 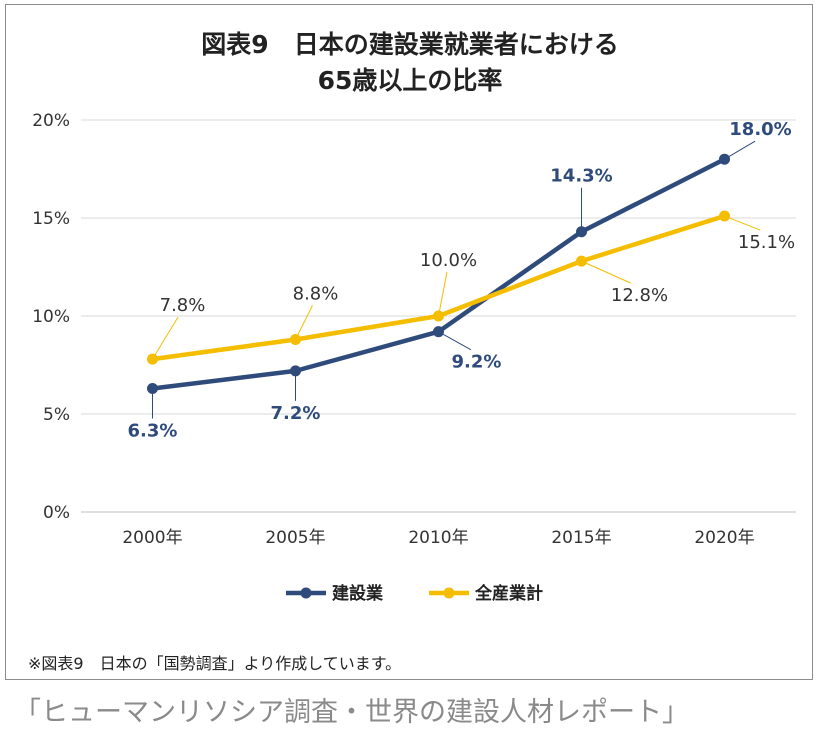 What do you see at coordinates (414, 593) in the screenshot?
I see `legend: 建設業 全産業計` at bounding box center [414, 593].